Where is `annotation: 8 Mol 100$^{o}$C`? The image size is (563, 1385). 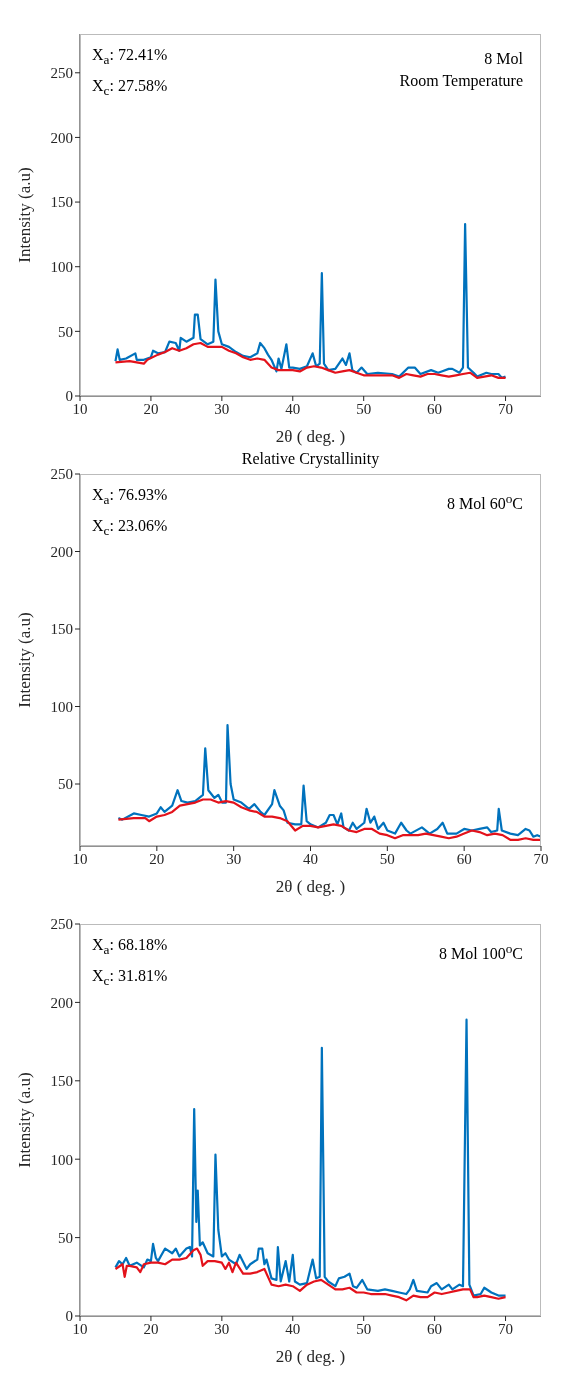 annotation: 8 Mol 100$^{o}$C is located at coordinates (480, 952).